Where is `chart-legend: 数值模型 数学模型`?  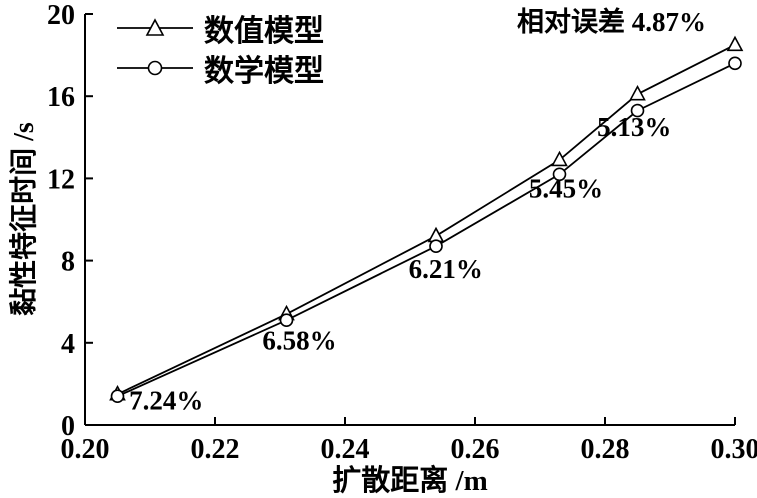
chart-legend: 数值模型 数学模型 is located at coordinates (220, 49).